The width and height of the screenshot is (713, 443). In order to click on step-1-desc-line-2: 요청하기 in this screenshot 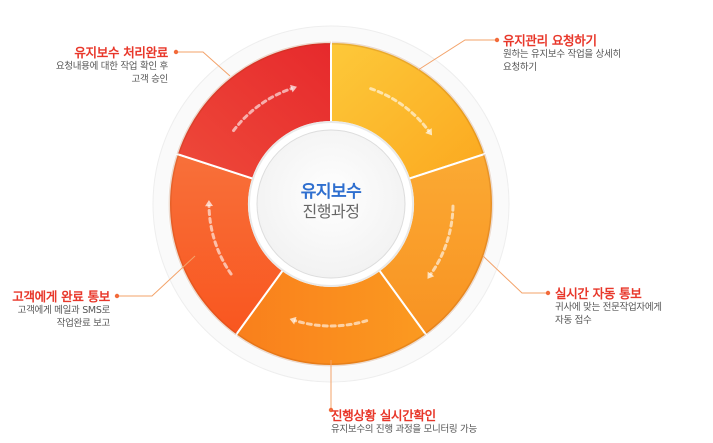, I will do `click(520, 67)`.